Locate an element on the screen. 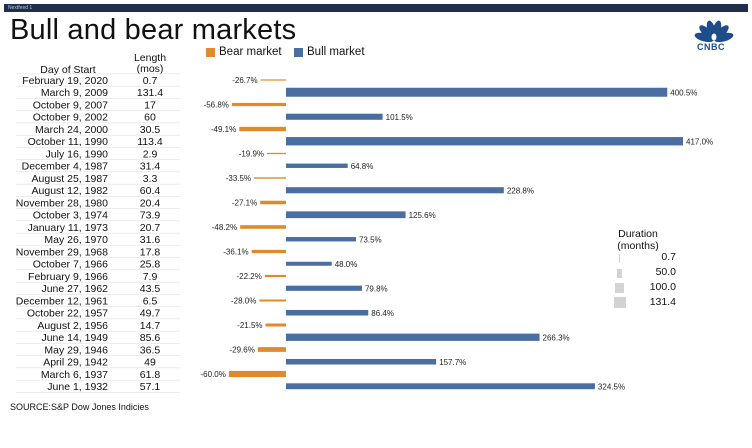 The width and height of the screenshot is (752, 448). row-length-label: 17.8 is located at coordinates (150, 252).